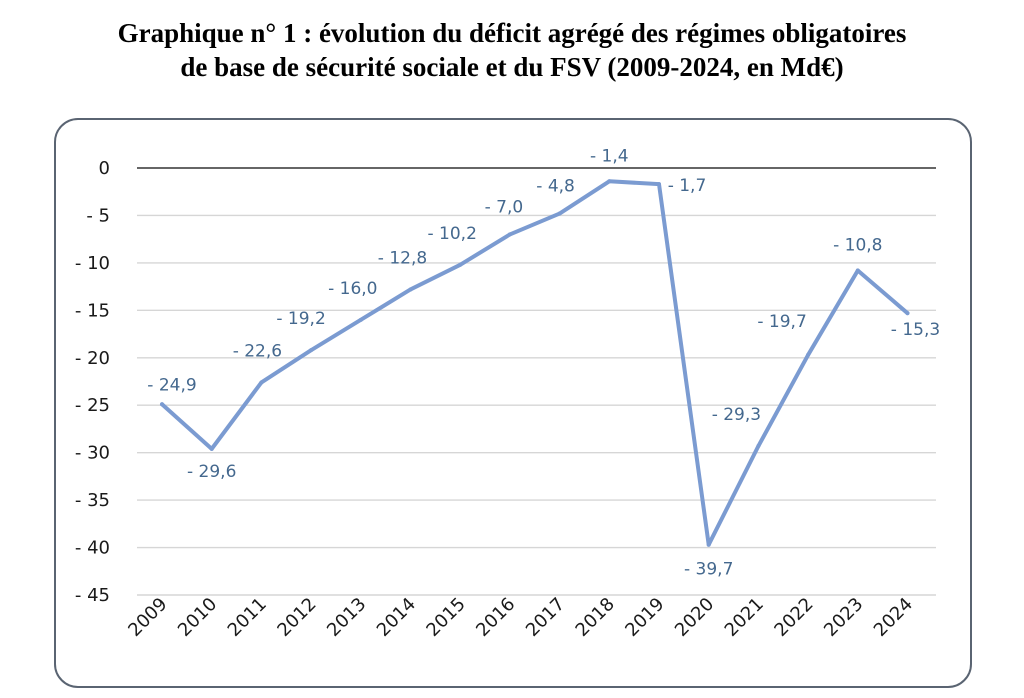  What do you see at coordinates (504, 207) in the screenshot?
I see `data-label: - 7,0` at bounding box center [504, 207].